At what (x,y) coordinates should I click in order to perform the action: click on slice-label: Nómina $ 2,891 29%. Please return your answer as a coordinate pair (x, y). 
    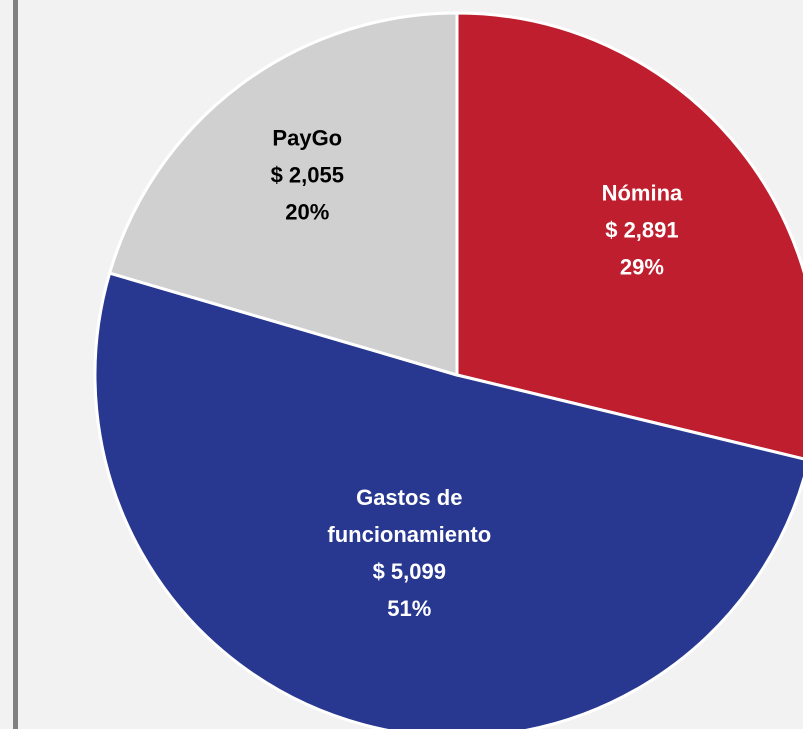
    Looking at the image, I should click on (642, 229).